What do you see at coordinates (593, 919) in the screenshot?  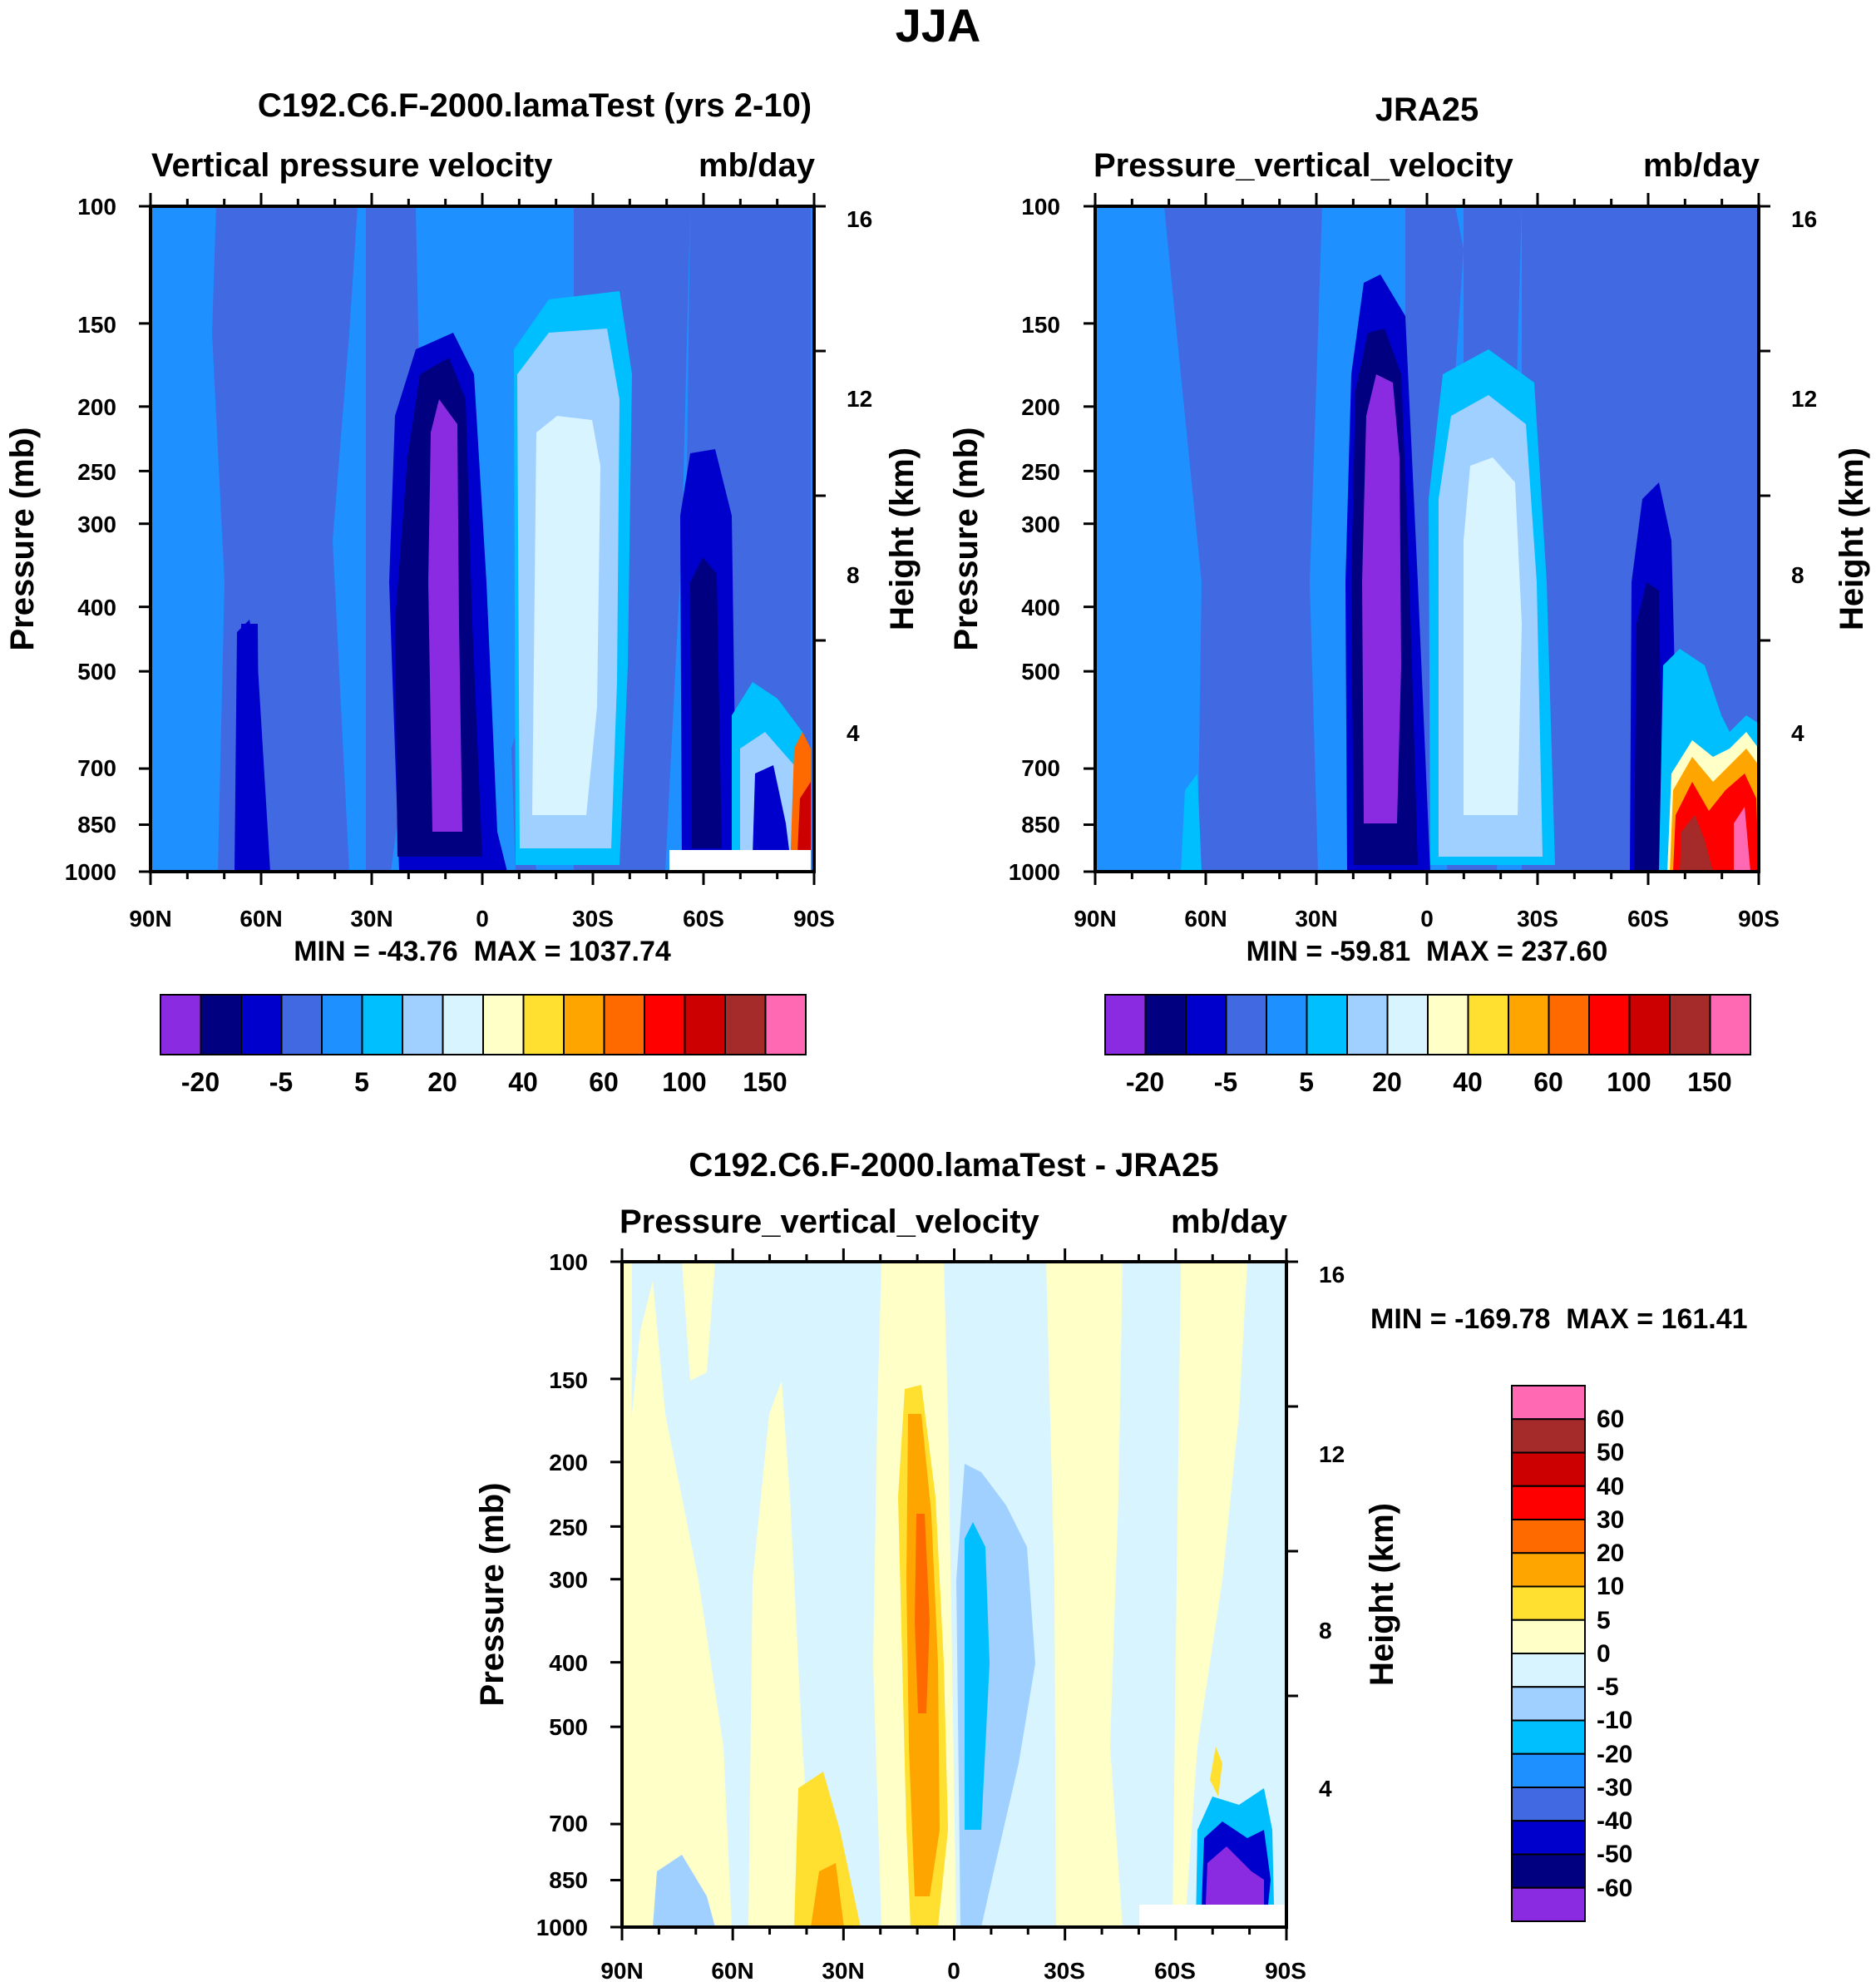 I see `x-tick-label: 30S` at bounding box center [593, 919].